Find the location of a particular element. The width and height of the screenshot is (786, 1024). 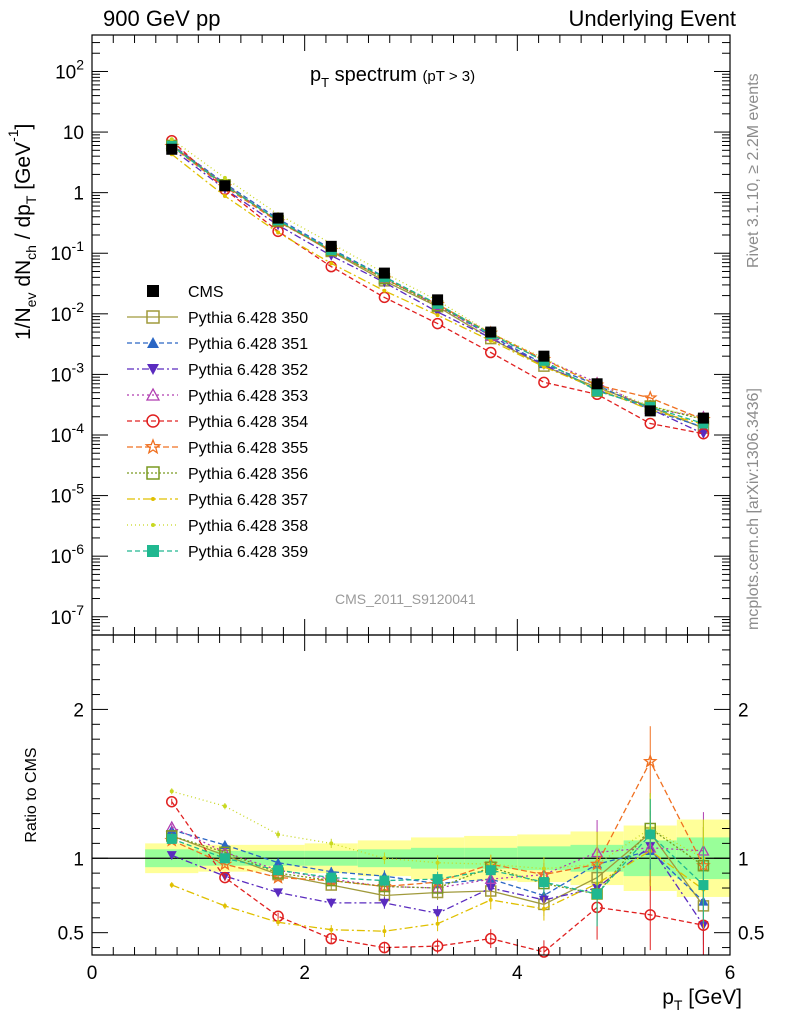

y-tick-label: 10⁻⁴ is located at coordinates (67, 433).